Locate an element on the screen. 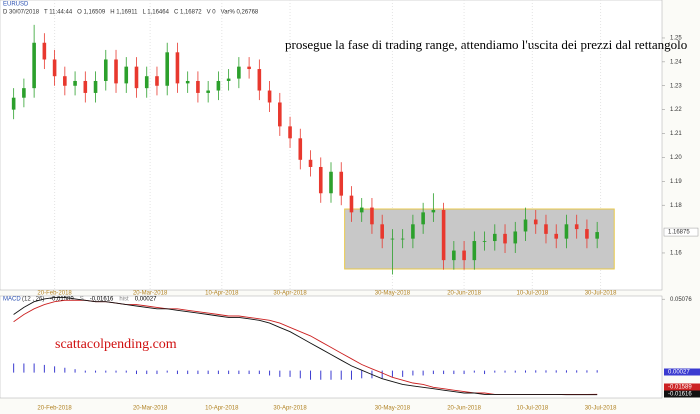  header-info: V 0 is located at coordinates (212, 13).